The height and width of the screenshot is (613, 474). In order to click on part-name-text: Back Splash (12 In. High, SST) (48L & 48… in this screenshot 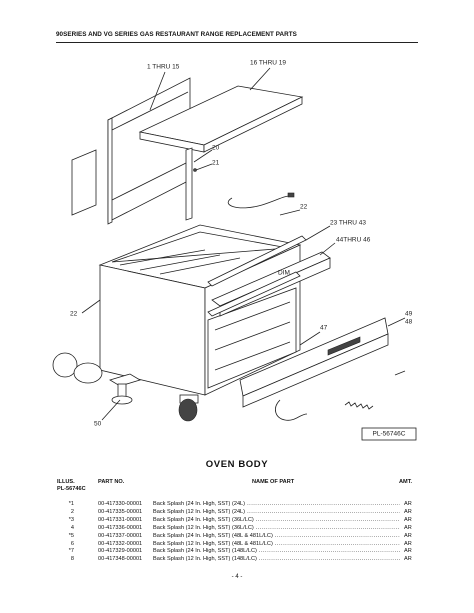, I will do `click(213, 543)`.